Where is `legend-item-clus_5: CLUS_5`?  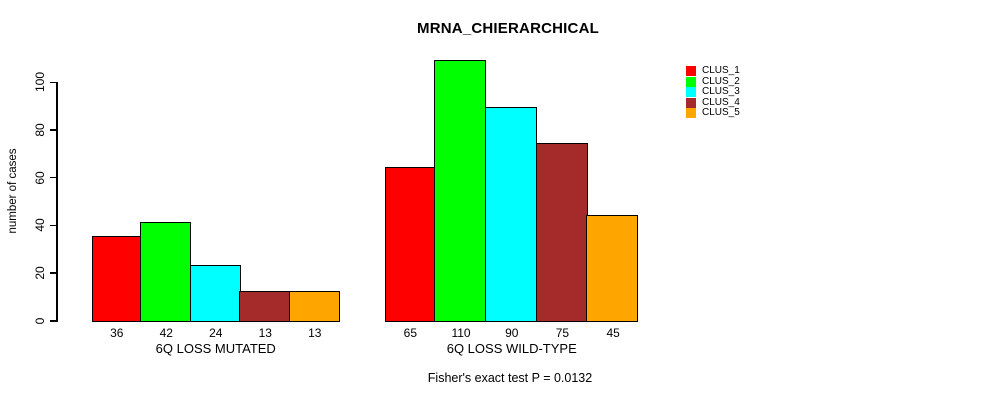 legend-item-clus_5: CLUS_5 is located at coordinates (713, 113).